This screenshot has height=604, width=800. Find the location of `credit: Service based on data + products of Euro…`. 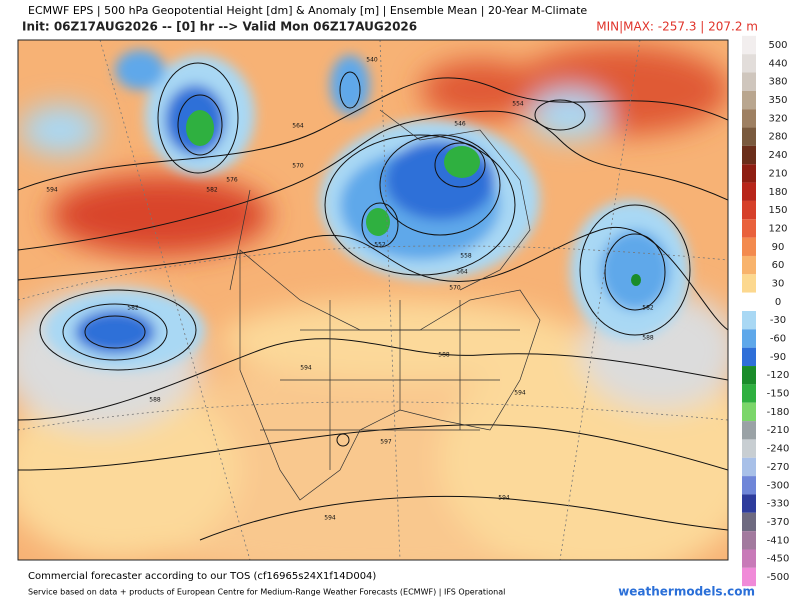

credit: Service based on data + products of Euro… is located at coordinates (266, 592).